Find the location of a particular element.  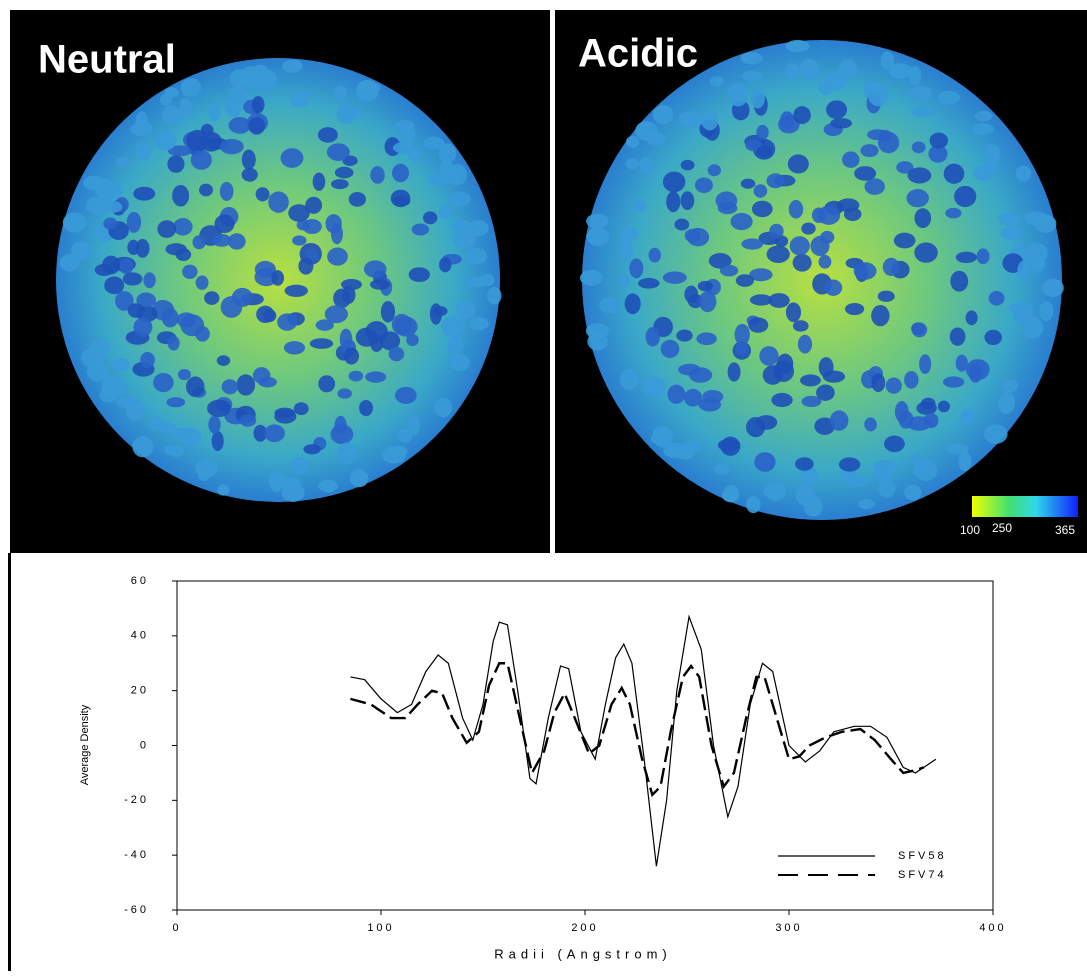

left-border is located at coordinates (9, 762).